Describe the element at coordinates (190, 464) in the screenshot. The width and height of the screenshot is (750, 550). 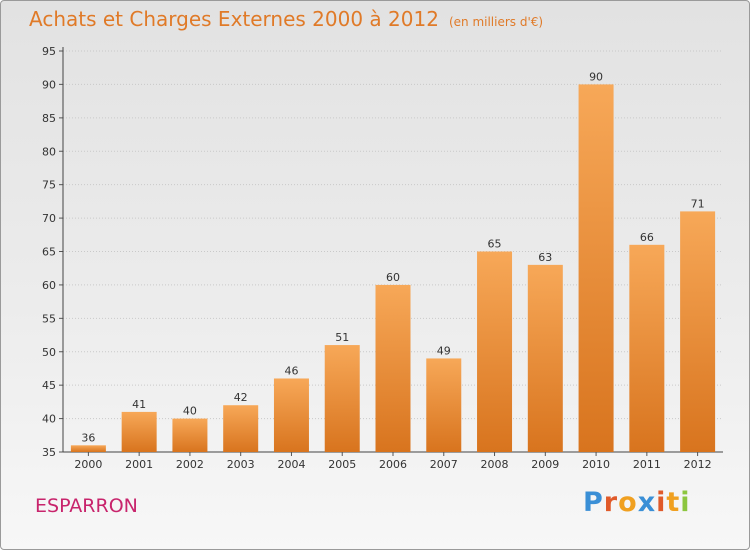
I see `x-tick-label: 2002` at that location.